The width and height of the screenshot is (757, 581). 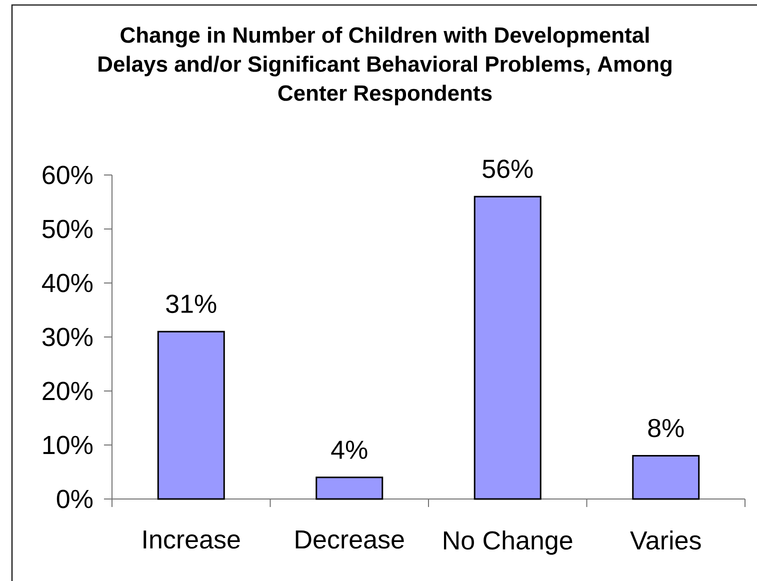 What do you see at coordinates (665, 540) in the screenshot?
I see `x-tick-label: Varies` at bounding box center [665, 540].